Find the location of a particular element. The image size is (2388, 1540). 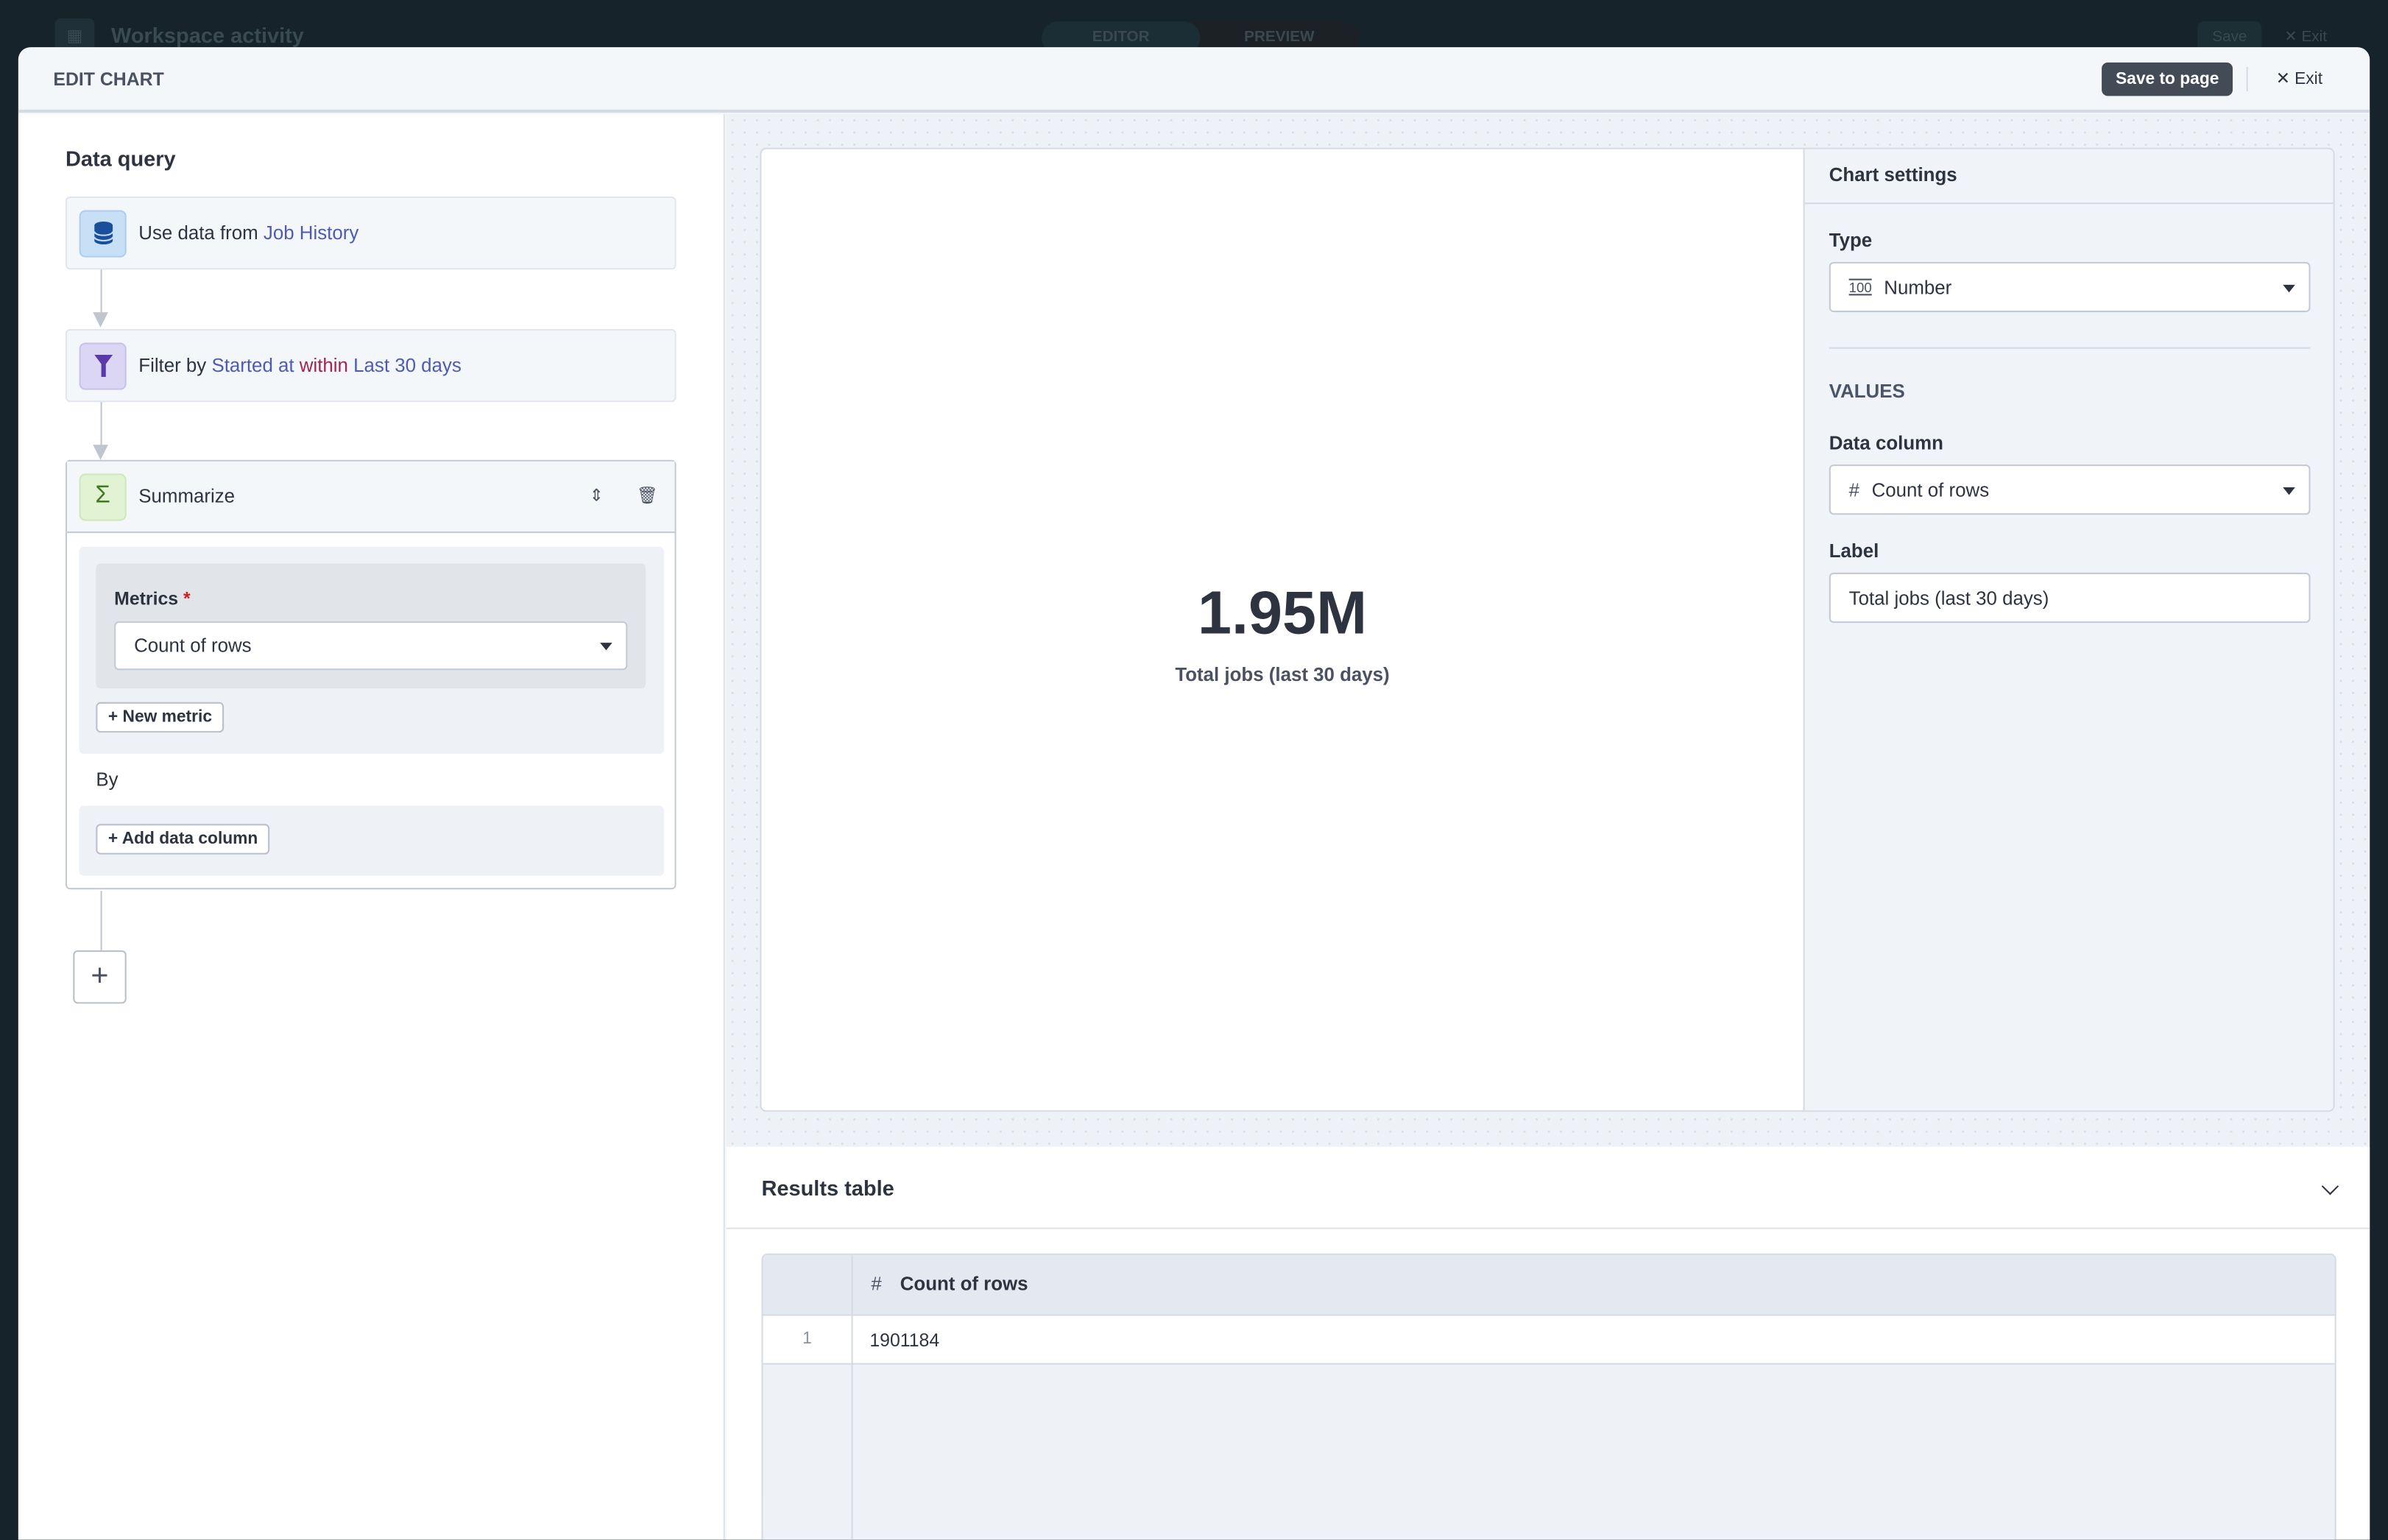

column-divider is located at coordinates (852, 1397).